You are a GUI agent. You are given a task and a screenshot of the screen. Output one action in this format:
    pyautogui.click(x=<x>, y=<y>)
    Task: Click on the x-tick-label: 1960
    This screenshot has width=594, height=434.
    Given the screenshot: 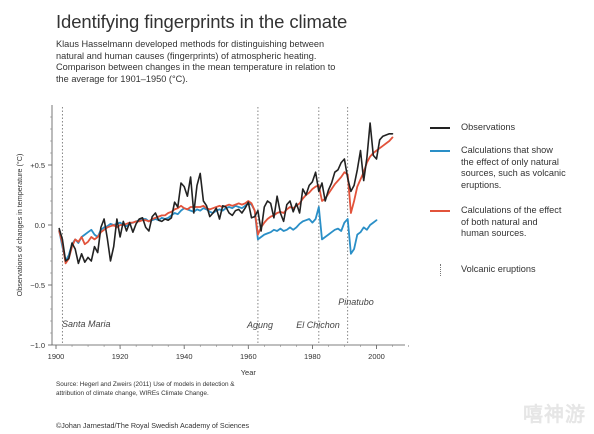 What is the action you would take?
    pyautogui.click(x=248, y=356)
    